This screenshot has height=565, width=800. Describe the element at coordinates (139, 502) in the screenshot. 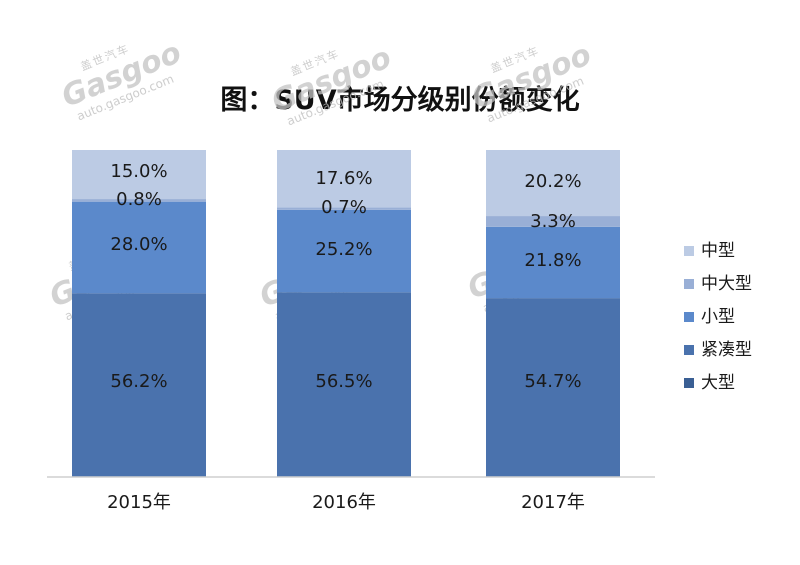

I see `x-tick-label: 2015年` at that location.